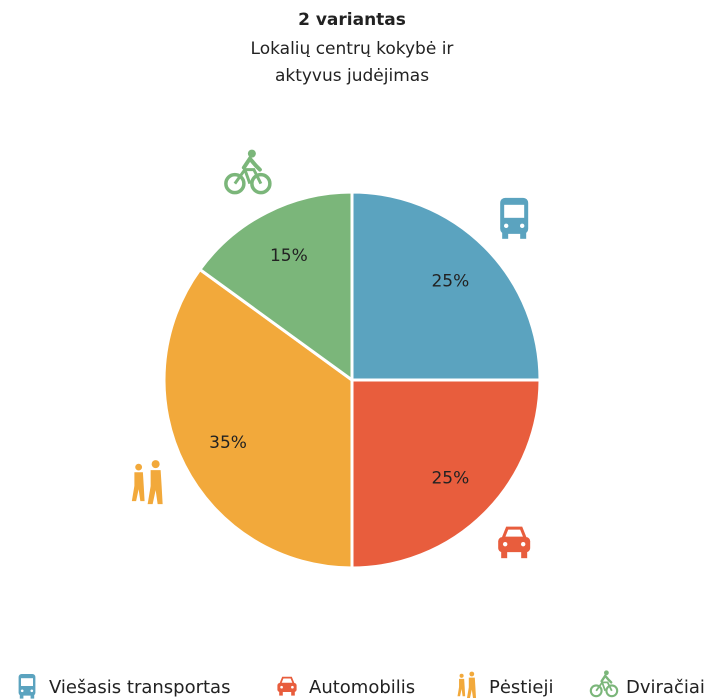 This screenshot has width=711, height=699. I want to click on data-label: 35%, so click(228, 443).